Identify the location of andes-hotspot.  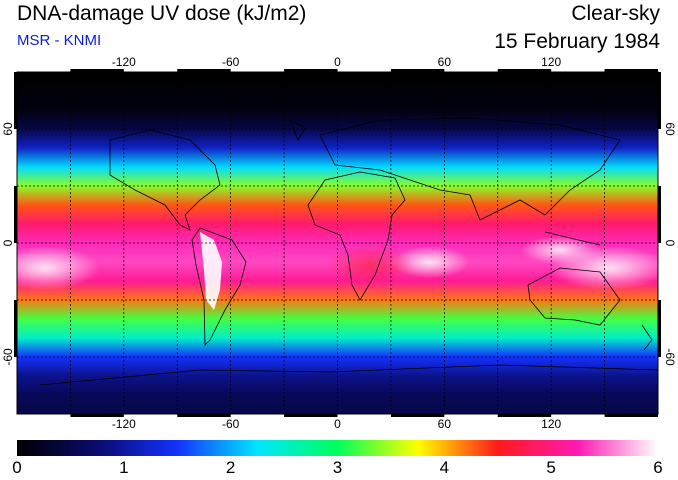
(211, 271).